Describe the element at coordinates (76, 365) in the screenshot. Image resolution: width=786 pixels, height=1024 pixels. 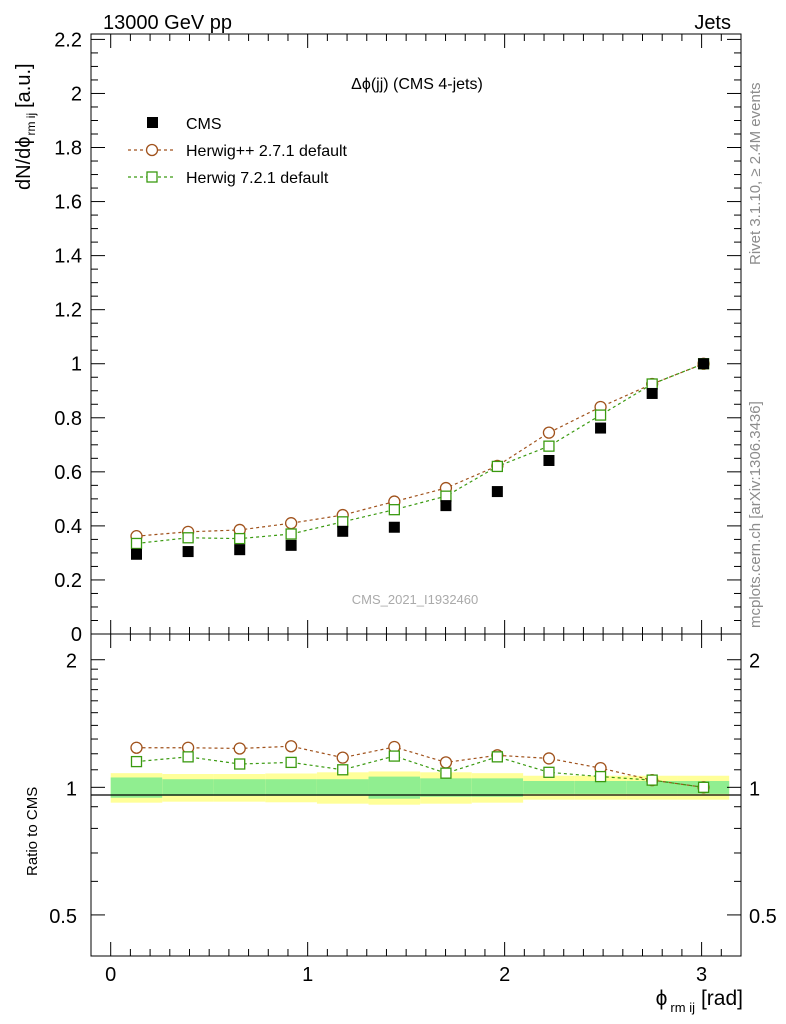
I see `main-y-tick-label: 1` at that location.